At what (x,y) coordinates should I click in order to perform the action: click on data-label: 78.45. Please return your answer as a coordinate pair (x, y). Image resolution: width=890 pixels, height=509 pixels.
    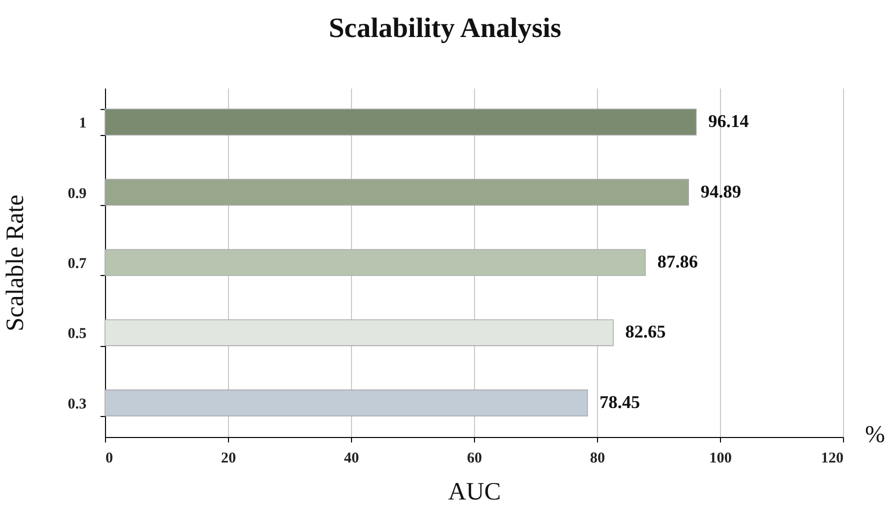
    Looking at the image, I should click on (619, 402).